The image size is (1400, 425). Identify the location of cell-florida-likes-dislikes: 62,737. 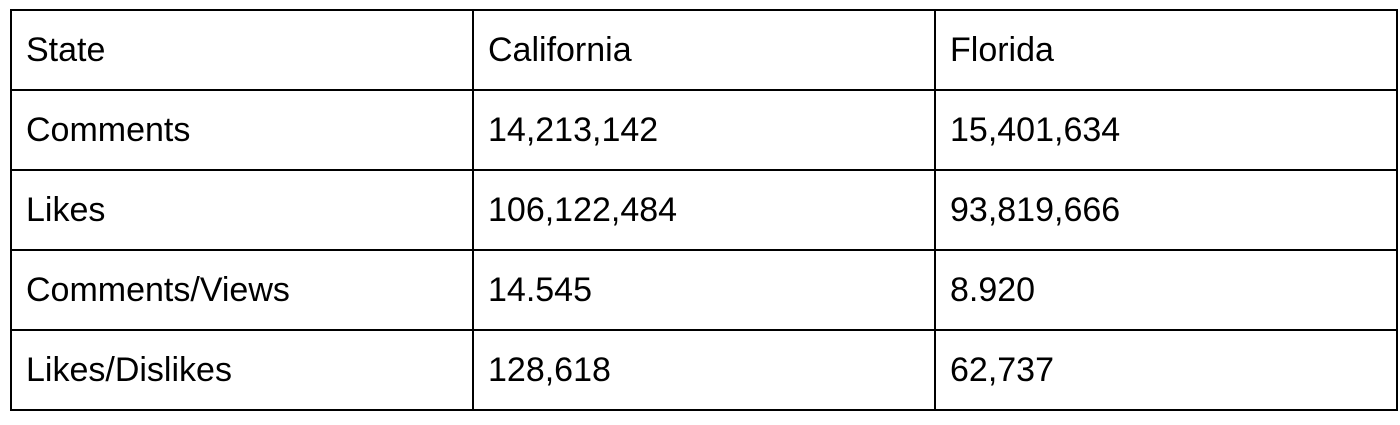
(1166, 370).